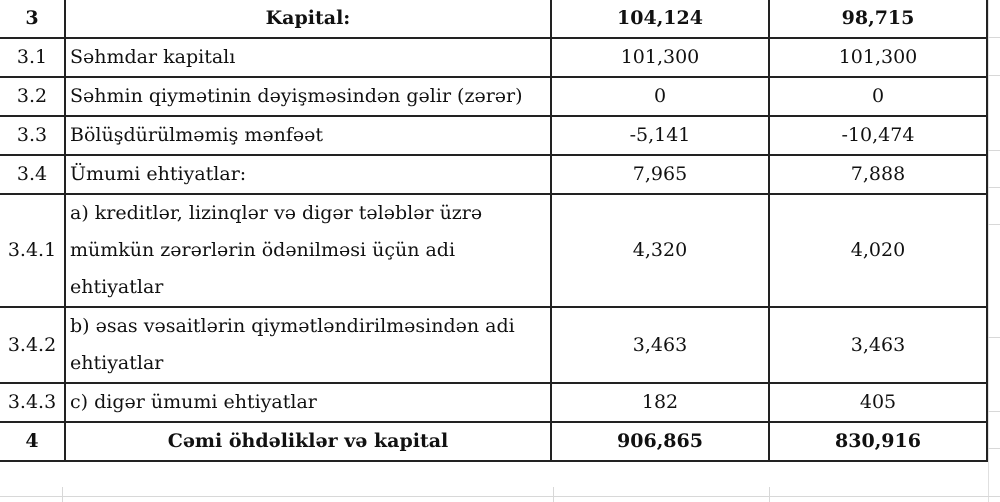 This screenshot has height=502, width=1000. I want to click on value-col-1: 101,300, so click(660, 57).